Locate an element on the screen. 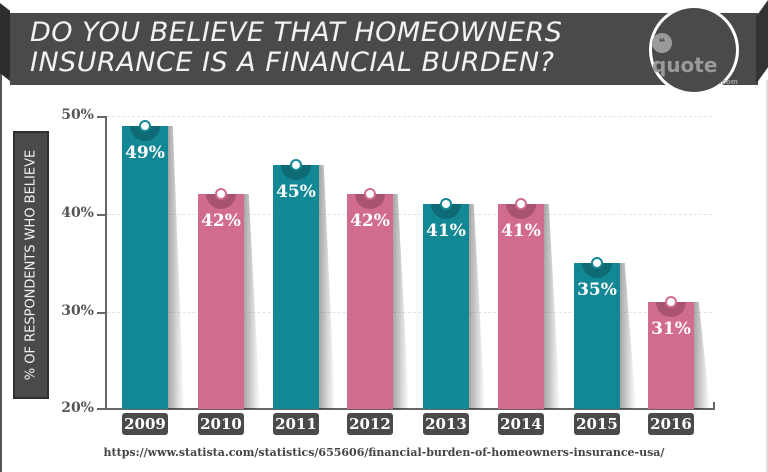 Image resolution: width=768 pixels, height=472 pixels. x-label-2015: 2015 is located at coordinates (597, 424).